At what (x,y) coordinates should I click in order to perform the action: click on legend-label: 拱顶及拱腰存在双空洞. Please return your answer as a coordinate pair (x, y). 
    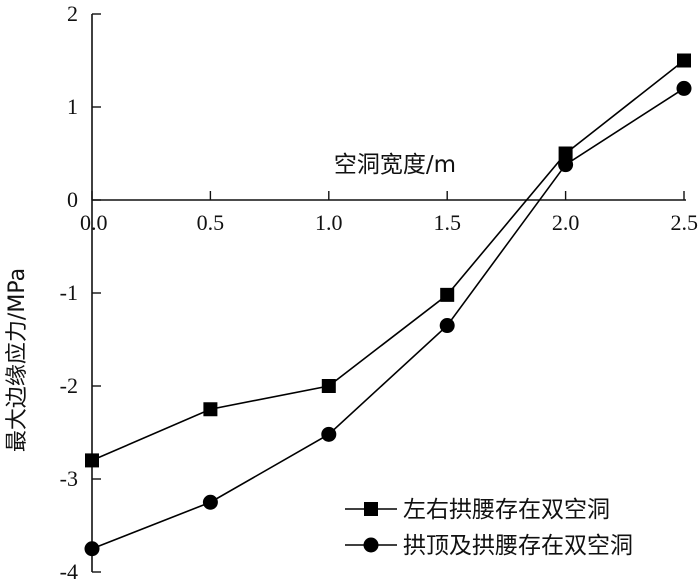
    Looking at the image, I should click on (518, 546).